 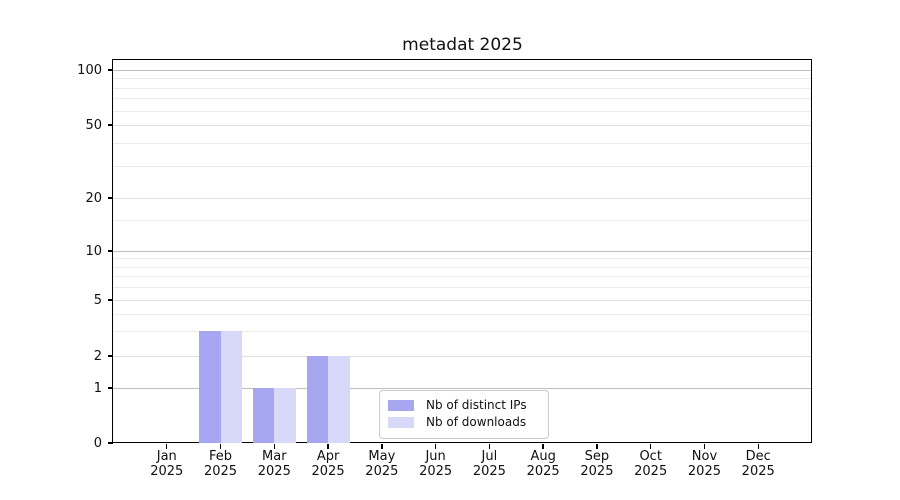 I want to click on y-tick-label: 2, so click(x=97, y=356).